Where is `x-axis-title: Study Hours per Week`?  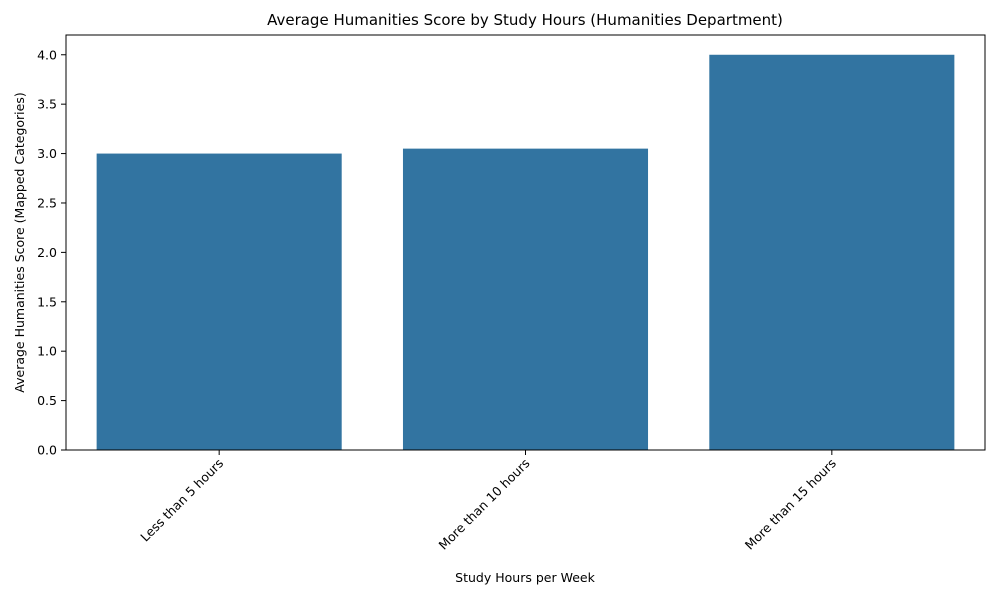 x-axis-title: Study Hours per Week is located at coordinates (525, 577).